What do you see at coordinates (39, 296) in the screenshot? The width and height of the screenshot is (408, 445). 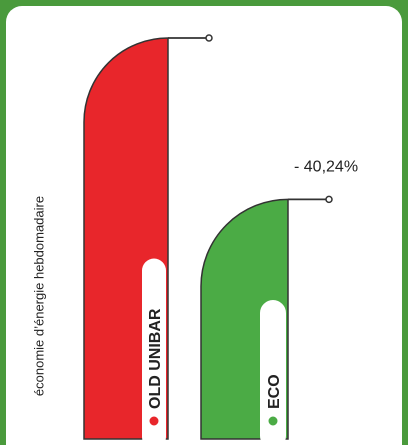 I see `y-axis-label: économie d’énergie hebdomadaire` at bounding box center [39, 296].